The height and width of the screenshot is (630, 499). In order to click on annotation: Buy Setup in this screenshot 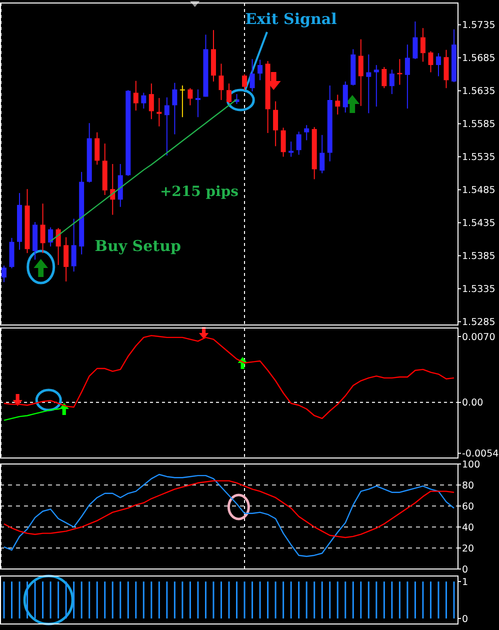, I will do `click(138, 246)`.